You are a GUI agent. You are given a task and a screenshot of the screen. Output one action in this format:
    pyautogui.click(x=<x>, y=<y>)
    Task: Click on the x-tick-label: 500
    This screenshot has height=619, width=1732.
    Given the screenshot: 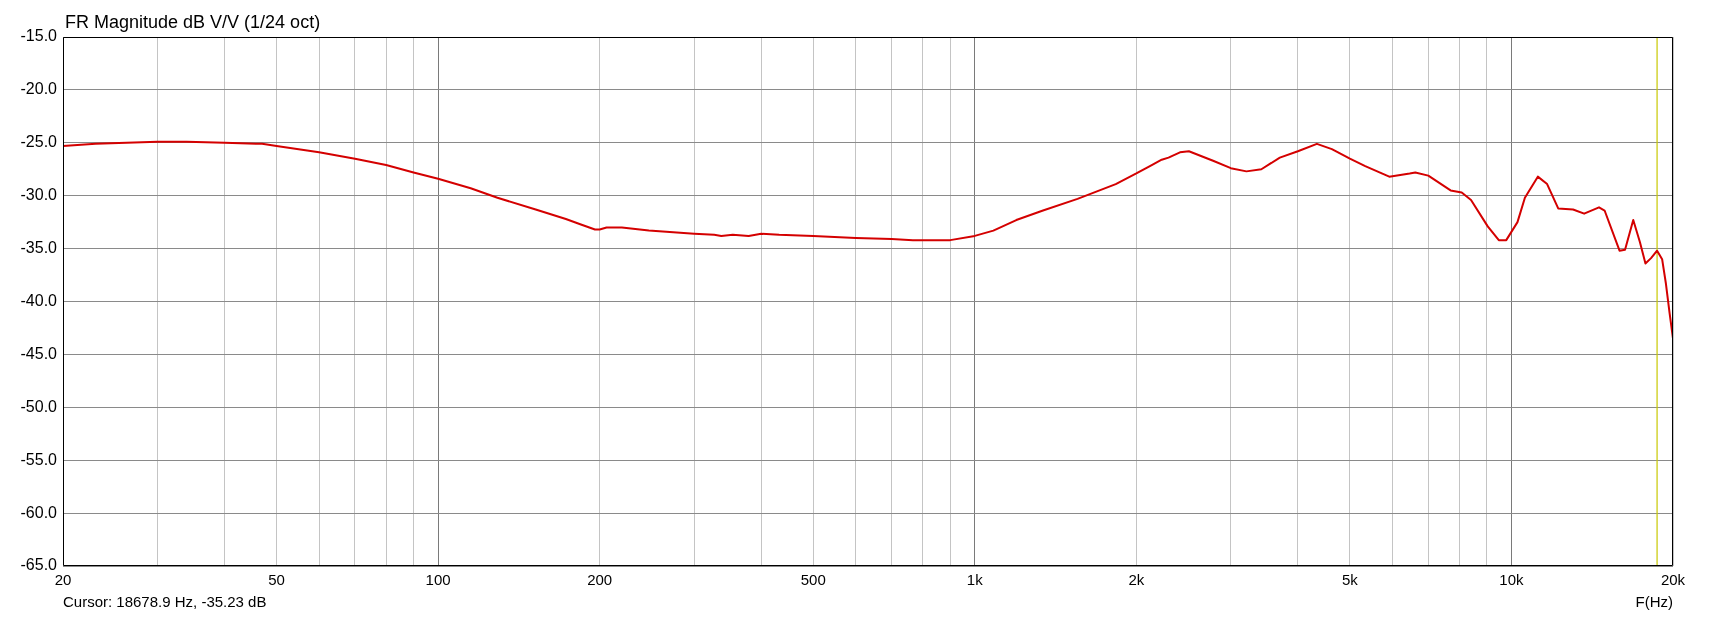 What is the action you would take?
    pyautogui.click(x=813, y=580)
    